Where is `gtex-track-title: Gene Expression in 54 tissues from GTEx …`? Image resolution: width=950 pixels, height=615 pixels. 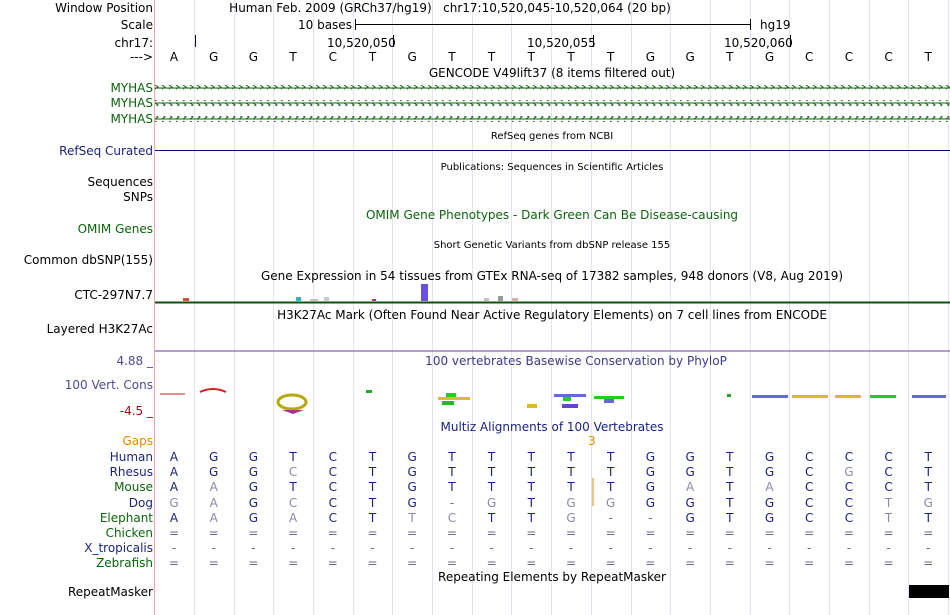 gtex-track-title: Gene Expression in 54 tissues from GTEx … is located at coordinates (552, 276).